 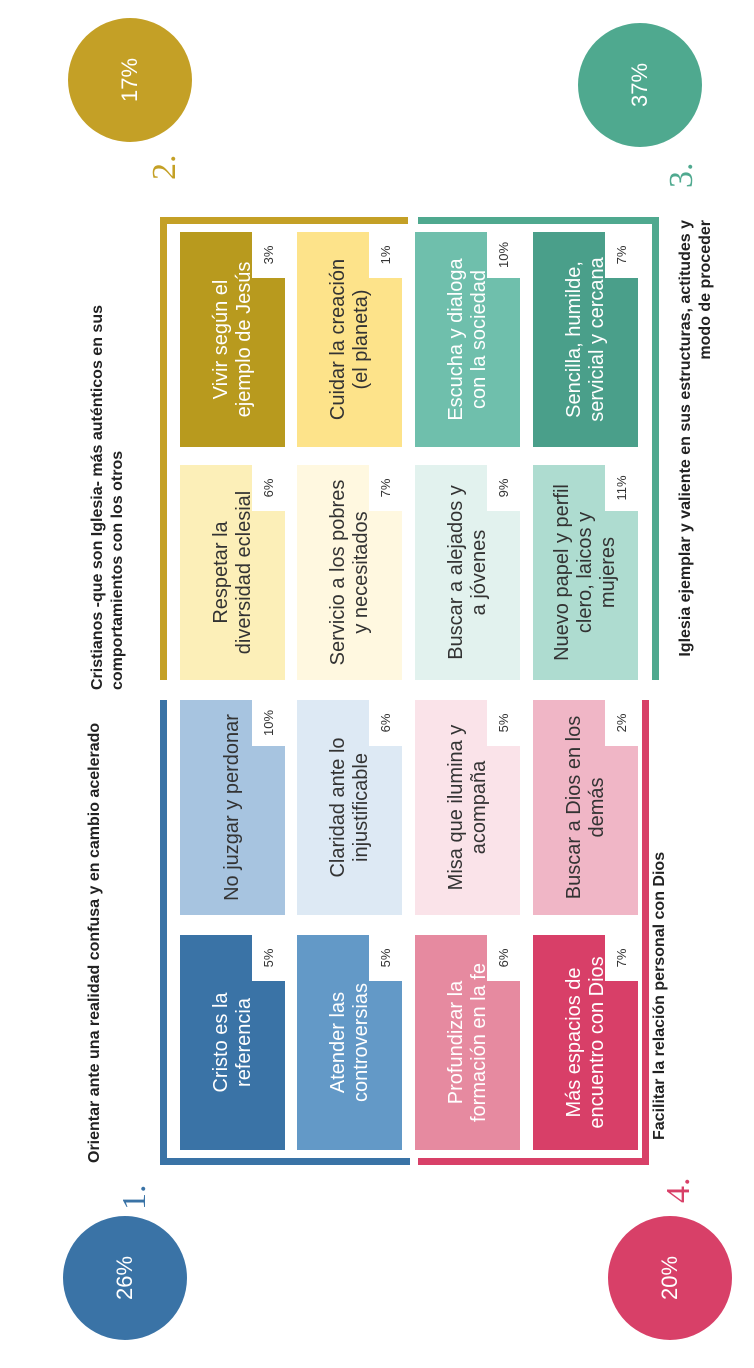 I want to click on option-label: Cuidar la creación (el planeta), so click(x=349, y=339).